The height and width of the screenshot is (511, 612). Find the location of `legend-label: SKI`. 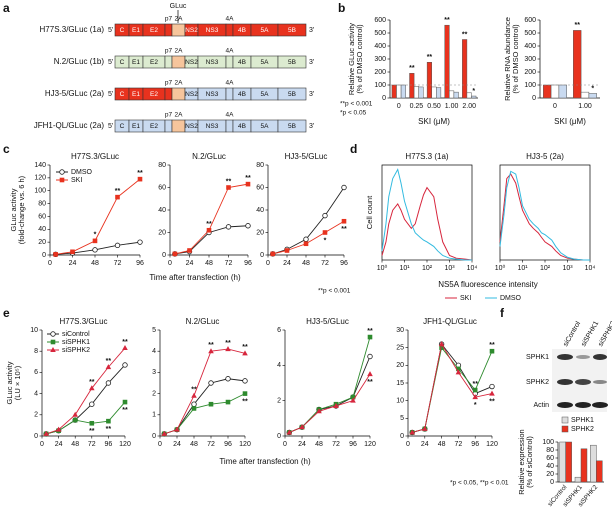

legend-label: SKI is located at coordinates (465, 298).